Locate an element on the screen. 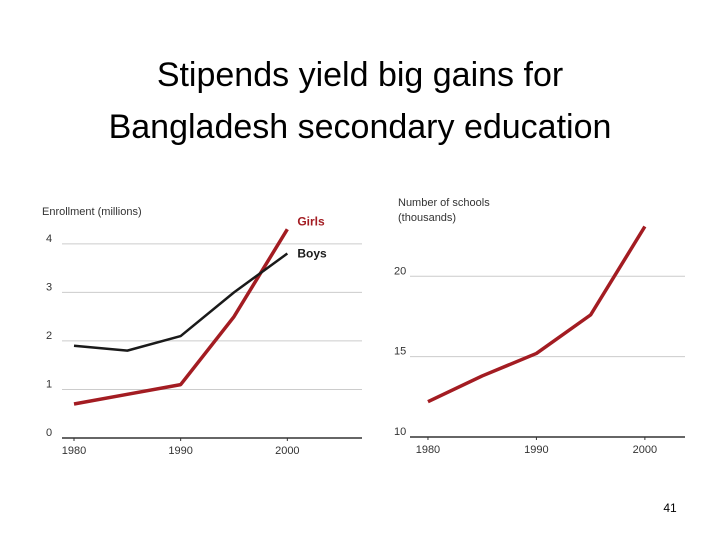  y-tick-label: 0 is located at coordinates (49, 433).